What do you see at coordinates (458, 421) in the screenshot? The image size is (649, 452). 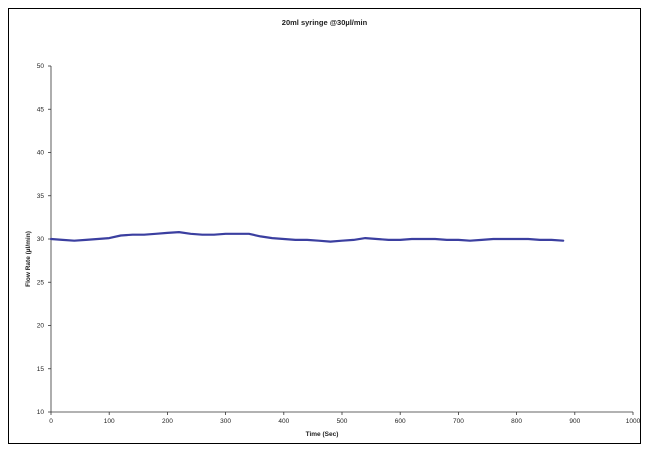 I see `x-tick-label: 700` at bounding box center [458, 421].